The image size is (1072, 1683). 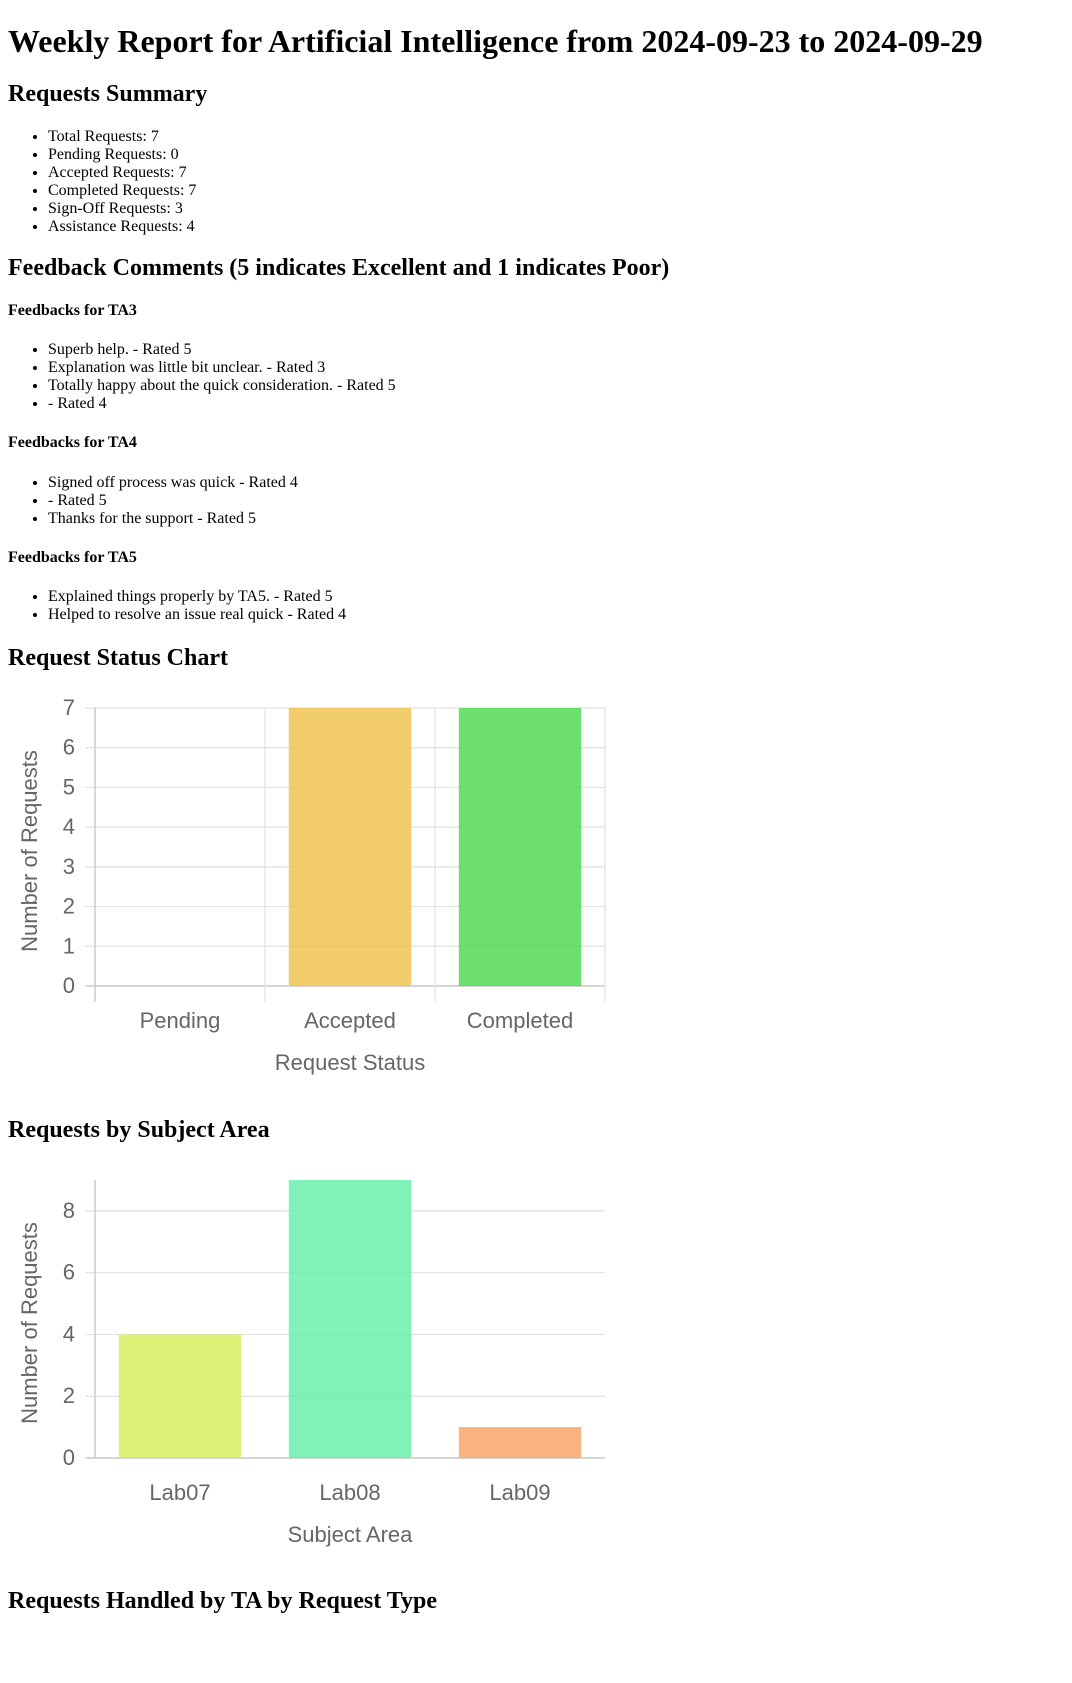 What do you see at coordinates (173, 519) in the screenshot?
I see `feedback-item: Thanks for the support - Rated 5` at bounding box center [173, 519].